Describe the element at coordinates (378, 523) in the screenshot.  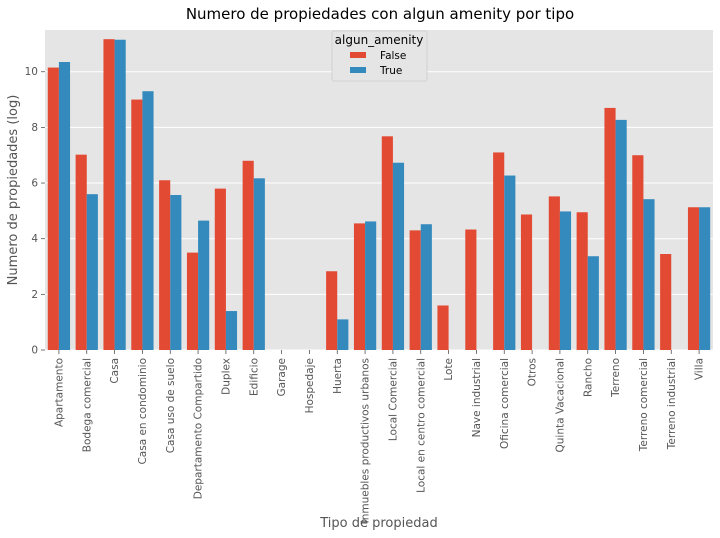
I see `x-axis-label: Tipo de propiedad` at that location.